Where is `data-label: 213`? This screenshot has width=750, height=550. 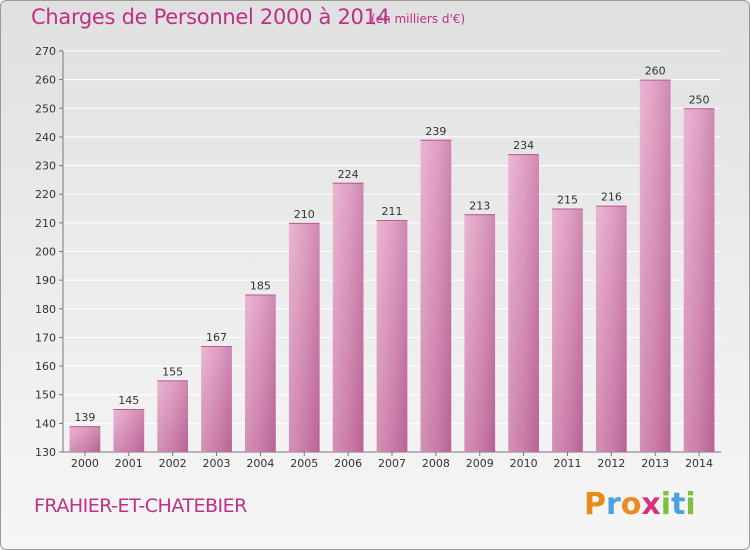
data-label: 213 is located at coordinates (479, 205).